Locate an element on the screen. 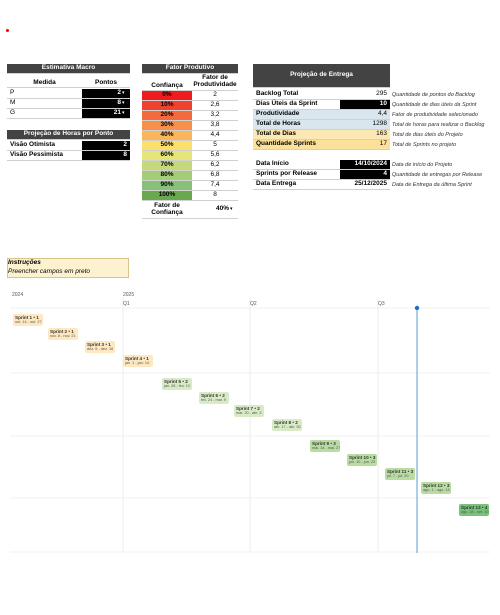 This screenshot has height=615, width=500. sprint-name: Sprint 11 • 3 is located at coordinates (400, 471).